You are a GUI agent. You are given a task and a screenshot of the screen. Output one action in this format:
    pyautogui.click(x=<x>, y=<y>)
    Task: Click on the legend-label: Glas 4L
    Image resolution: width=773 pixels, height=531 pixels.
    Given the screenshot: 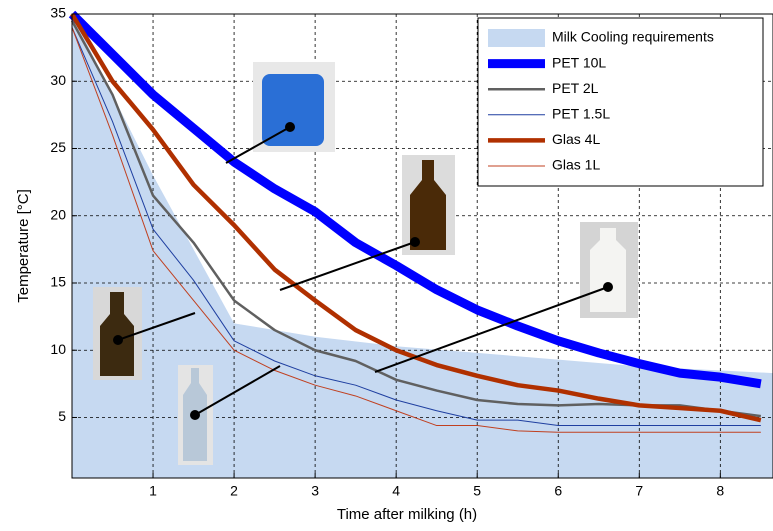 What is the action you would take?
    pyautogui.click(x=576, y=139)
    